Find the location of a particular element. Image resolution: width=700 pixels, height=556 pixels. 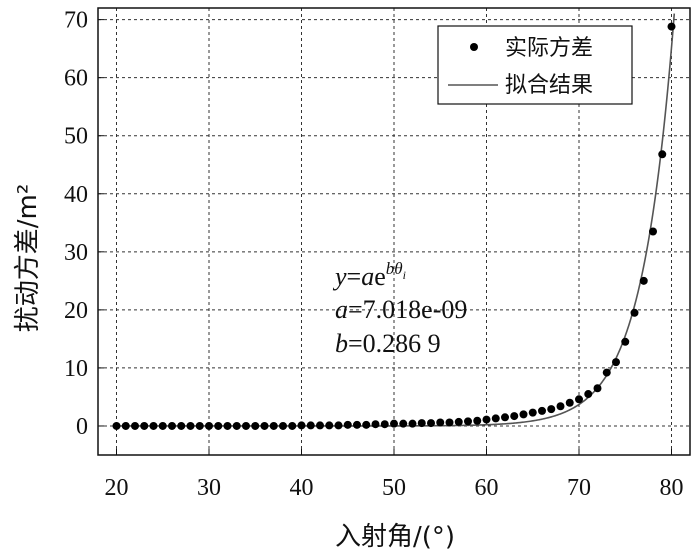

x-tick-label: 40 is located at coordinates (302, 488).